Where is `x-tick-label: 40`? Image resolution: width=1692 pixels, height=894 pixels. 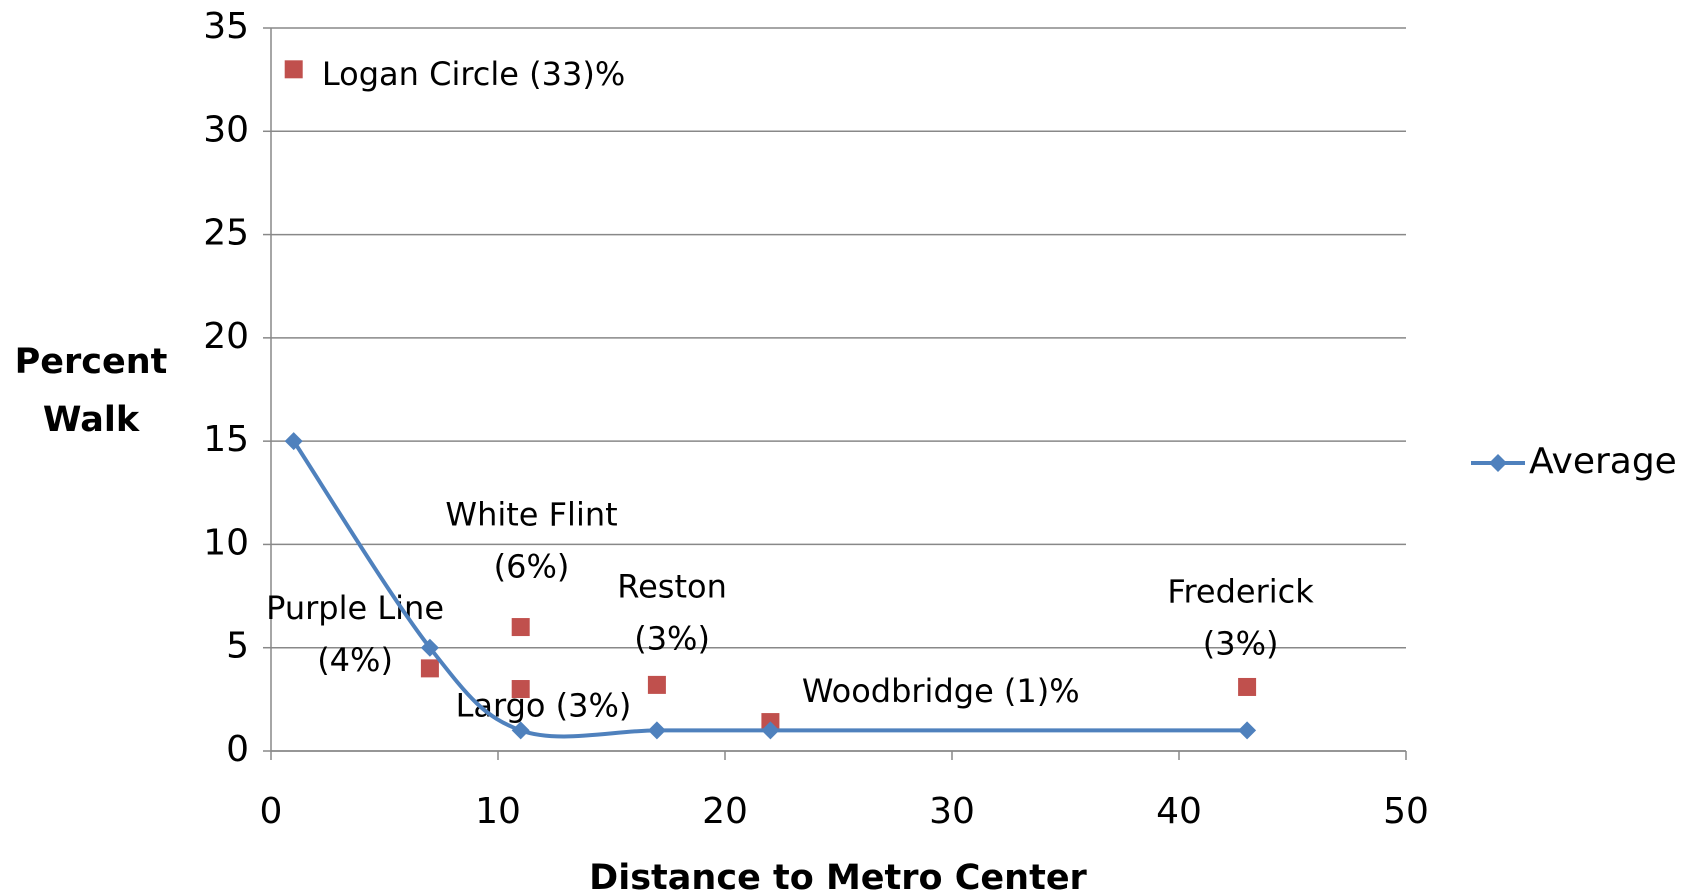
x-tick-label: 40 is located at coordinates (1179, 811).